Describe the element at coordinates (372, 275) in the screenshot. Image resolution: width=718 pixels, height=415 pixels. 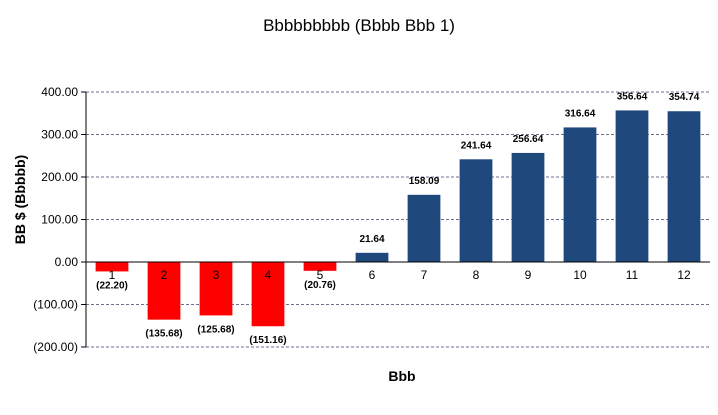
I see `x-tick-label: 6` at that location.